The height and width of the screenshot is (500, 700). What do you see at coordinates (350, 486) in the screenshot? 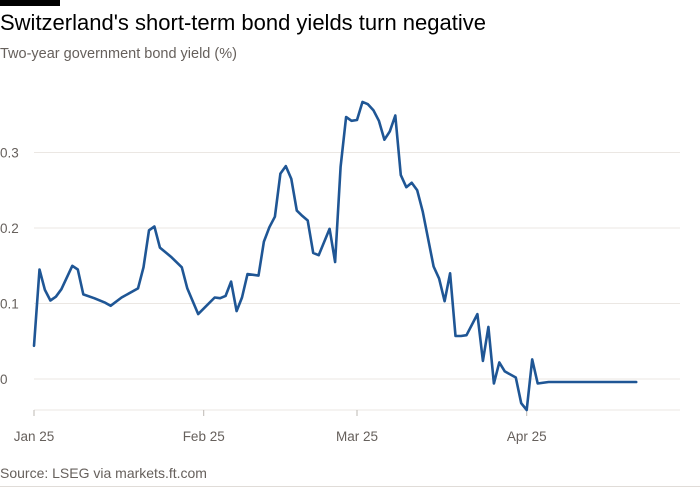
I see `footer-divider` at bounding box center [350, 486].